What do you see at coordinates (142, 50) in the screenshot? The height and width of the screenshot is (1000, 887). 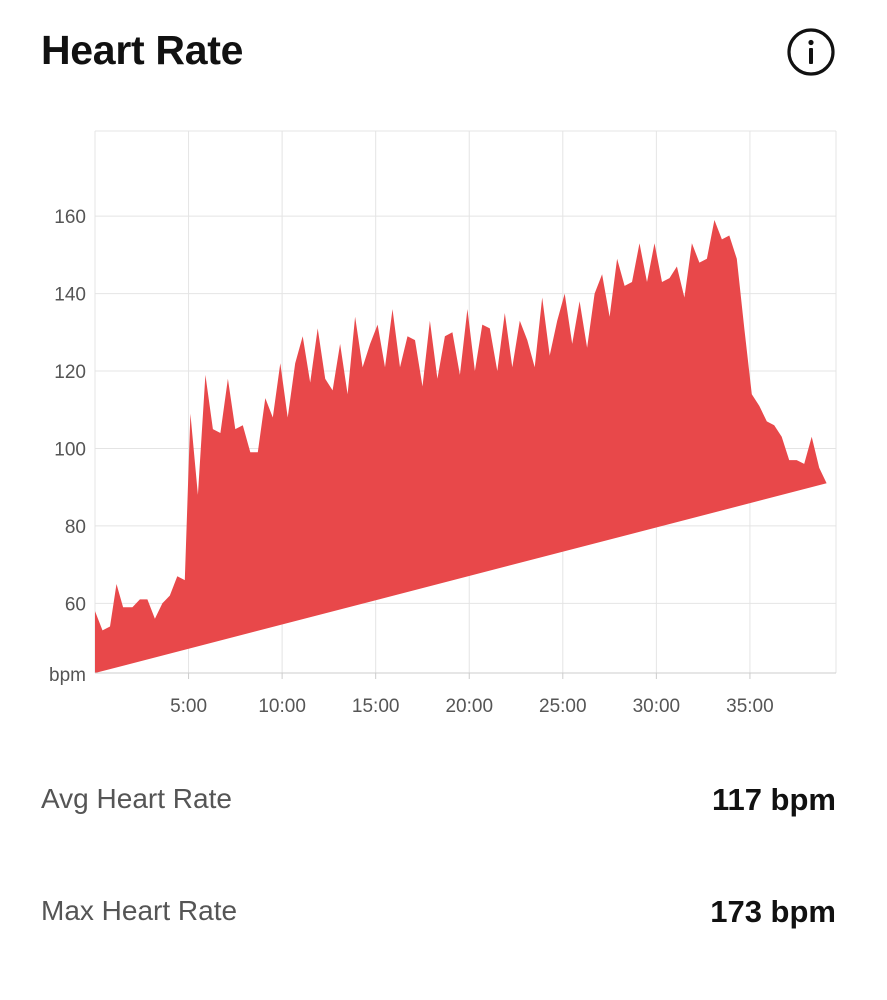 I see `page-title: Heart Rate` at bounding box center [142, 50].